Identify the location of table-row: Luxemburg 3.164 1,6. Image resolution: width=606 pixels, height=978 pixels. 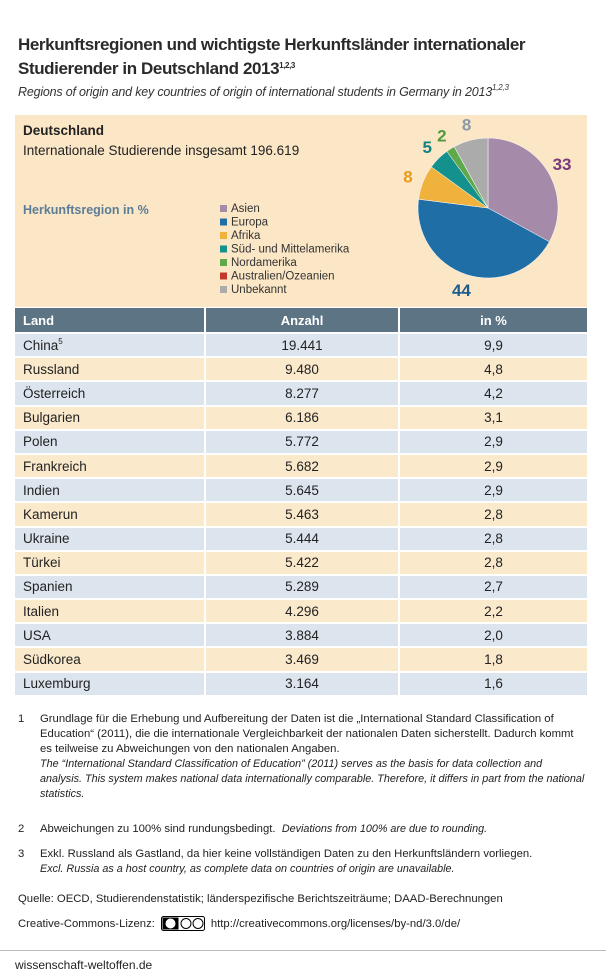
(301, 682).